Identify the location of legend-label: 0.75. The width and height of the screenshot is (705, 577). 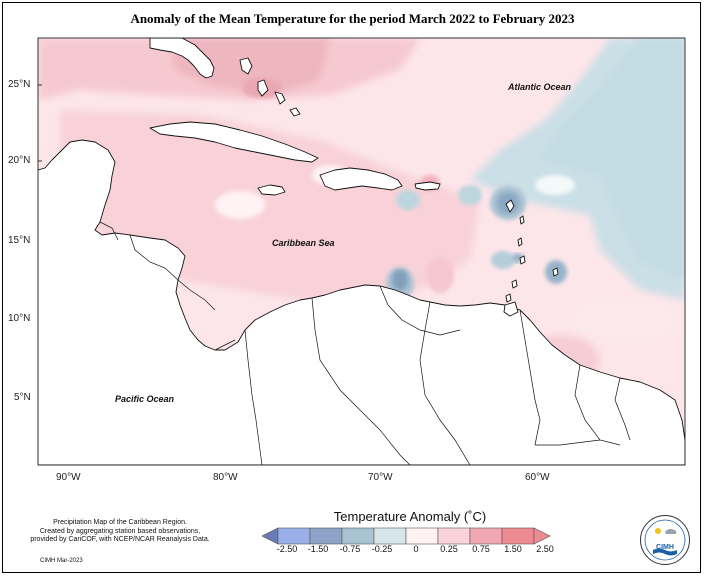
(481, 549).